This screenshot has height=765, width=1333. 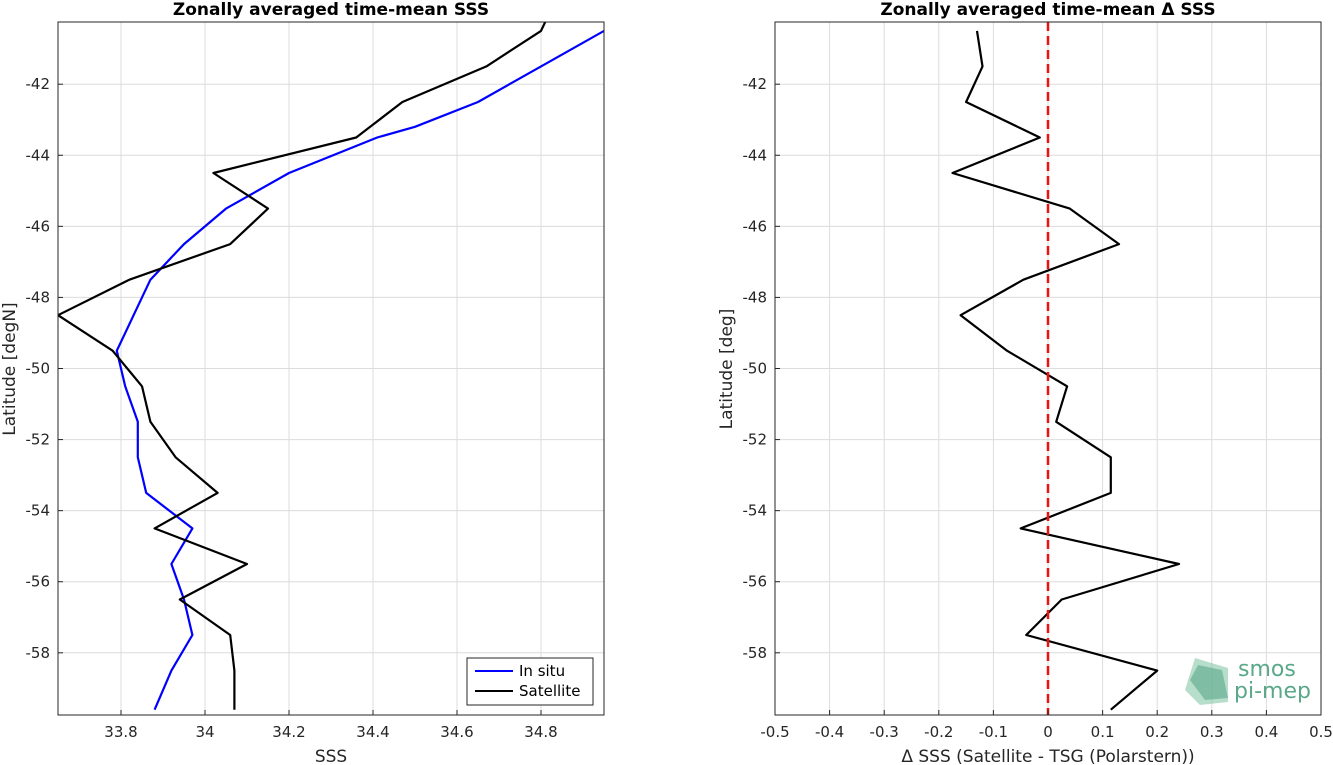 I want to click on sss-legend: In situ Satellite, so click(x=530, y=681).